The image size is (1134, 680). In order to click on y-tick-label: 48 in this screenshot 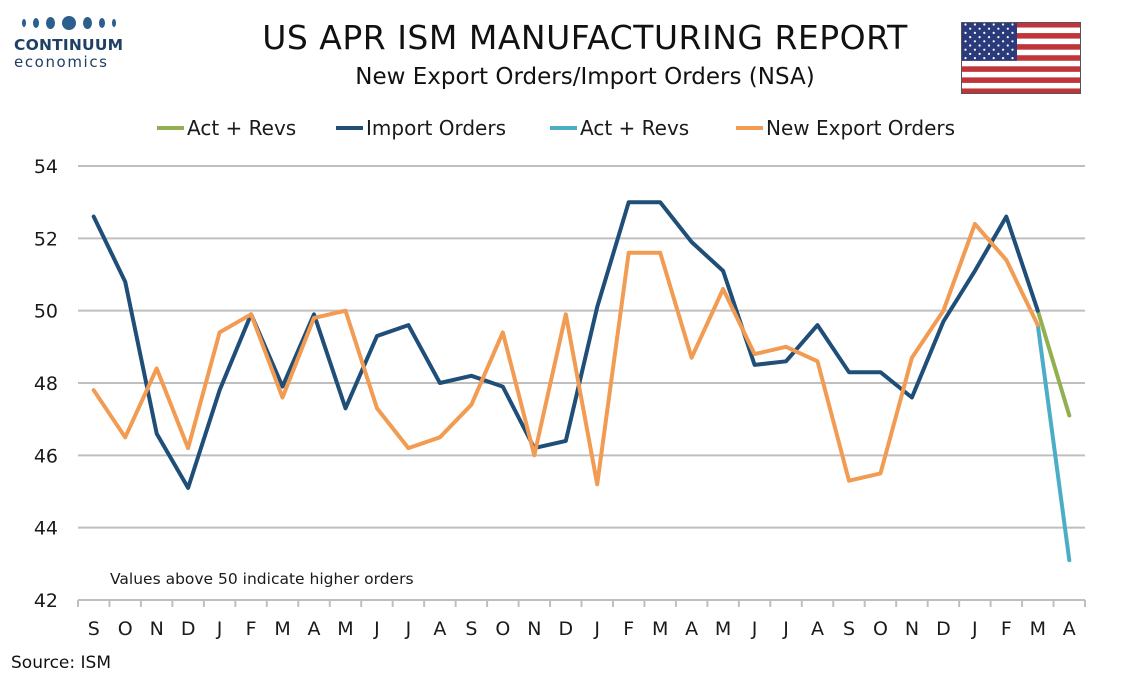, I will do `click(46, 384)`.